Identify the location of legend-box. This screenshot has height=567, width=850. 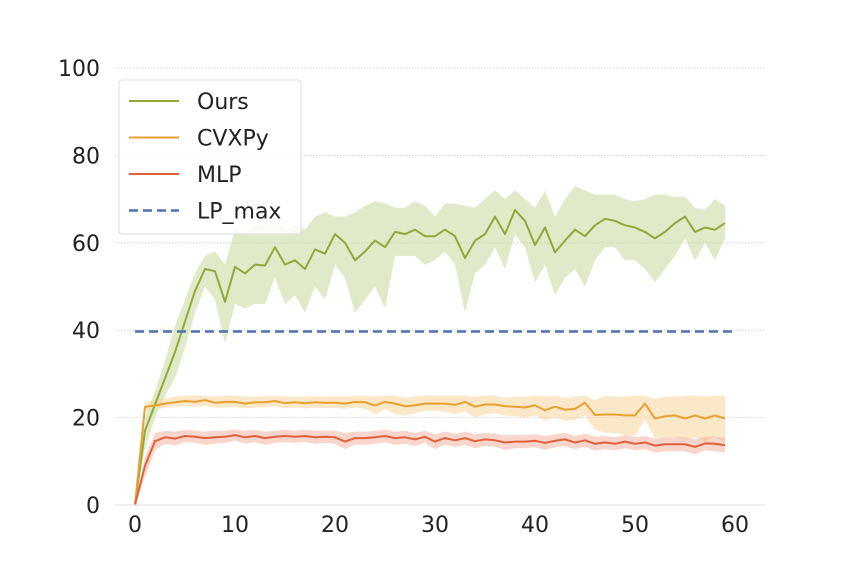
(210, 157).